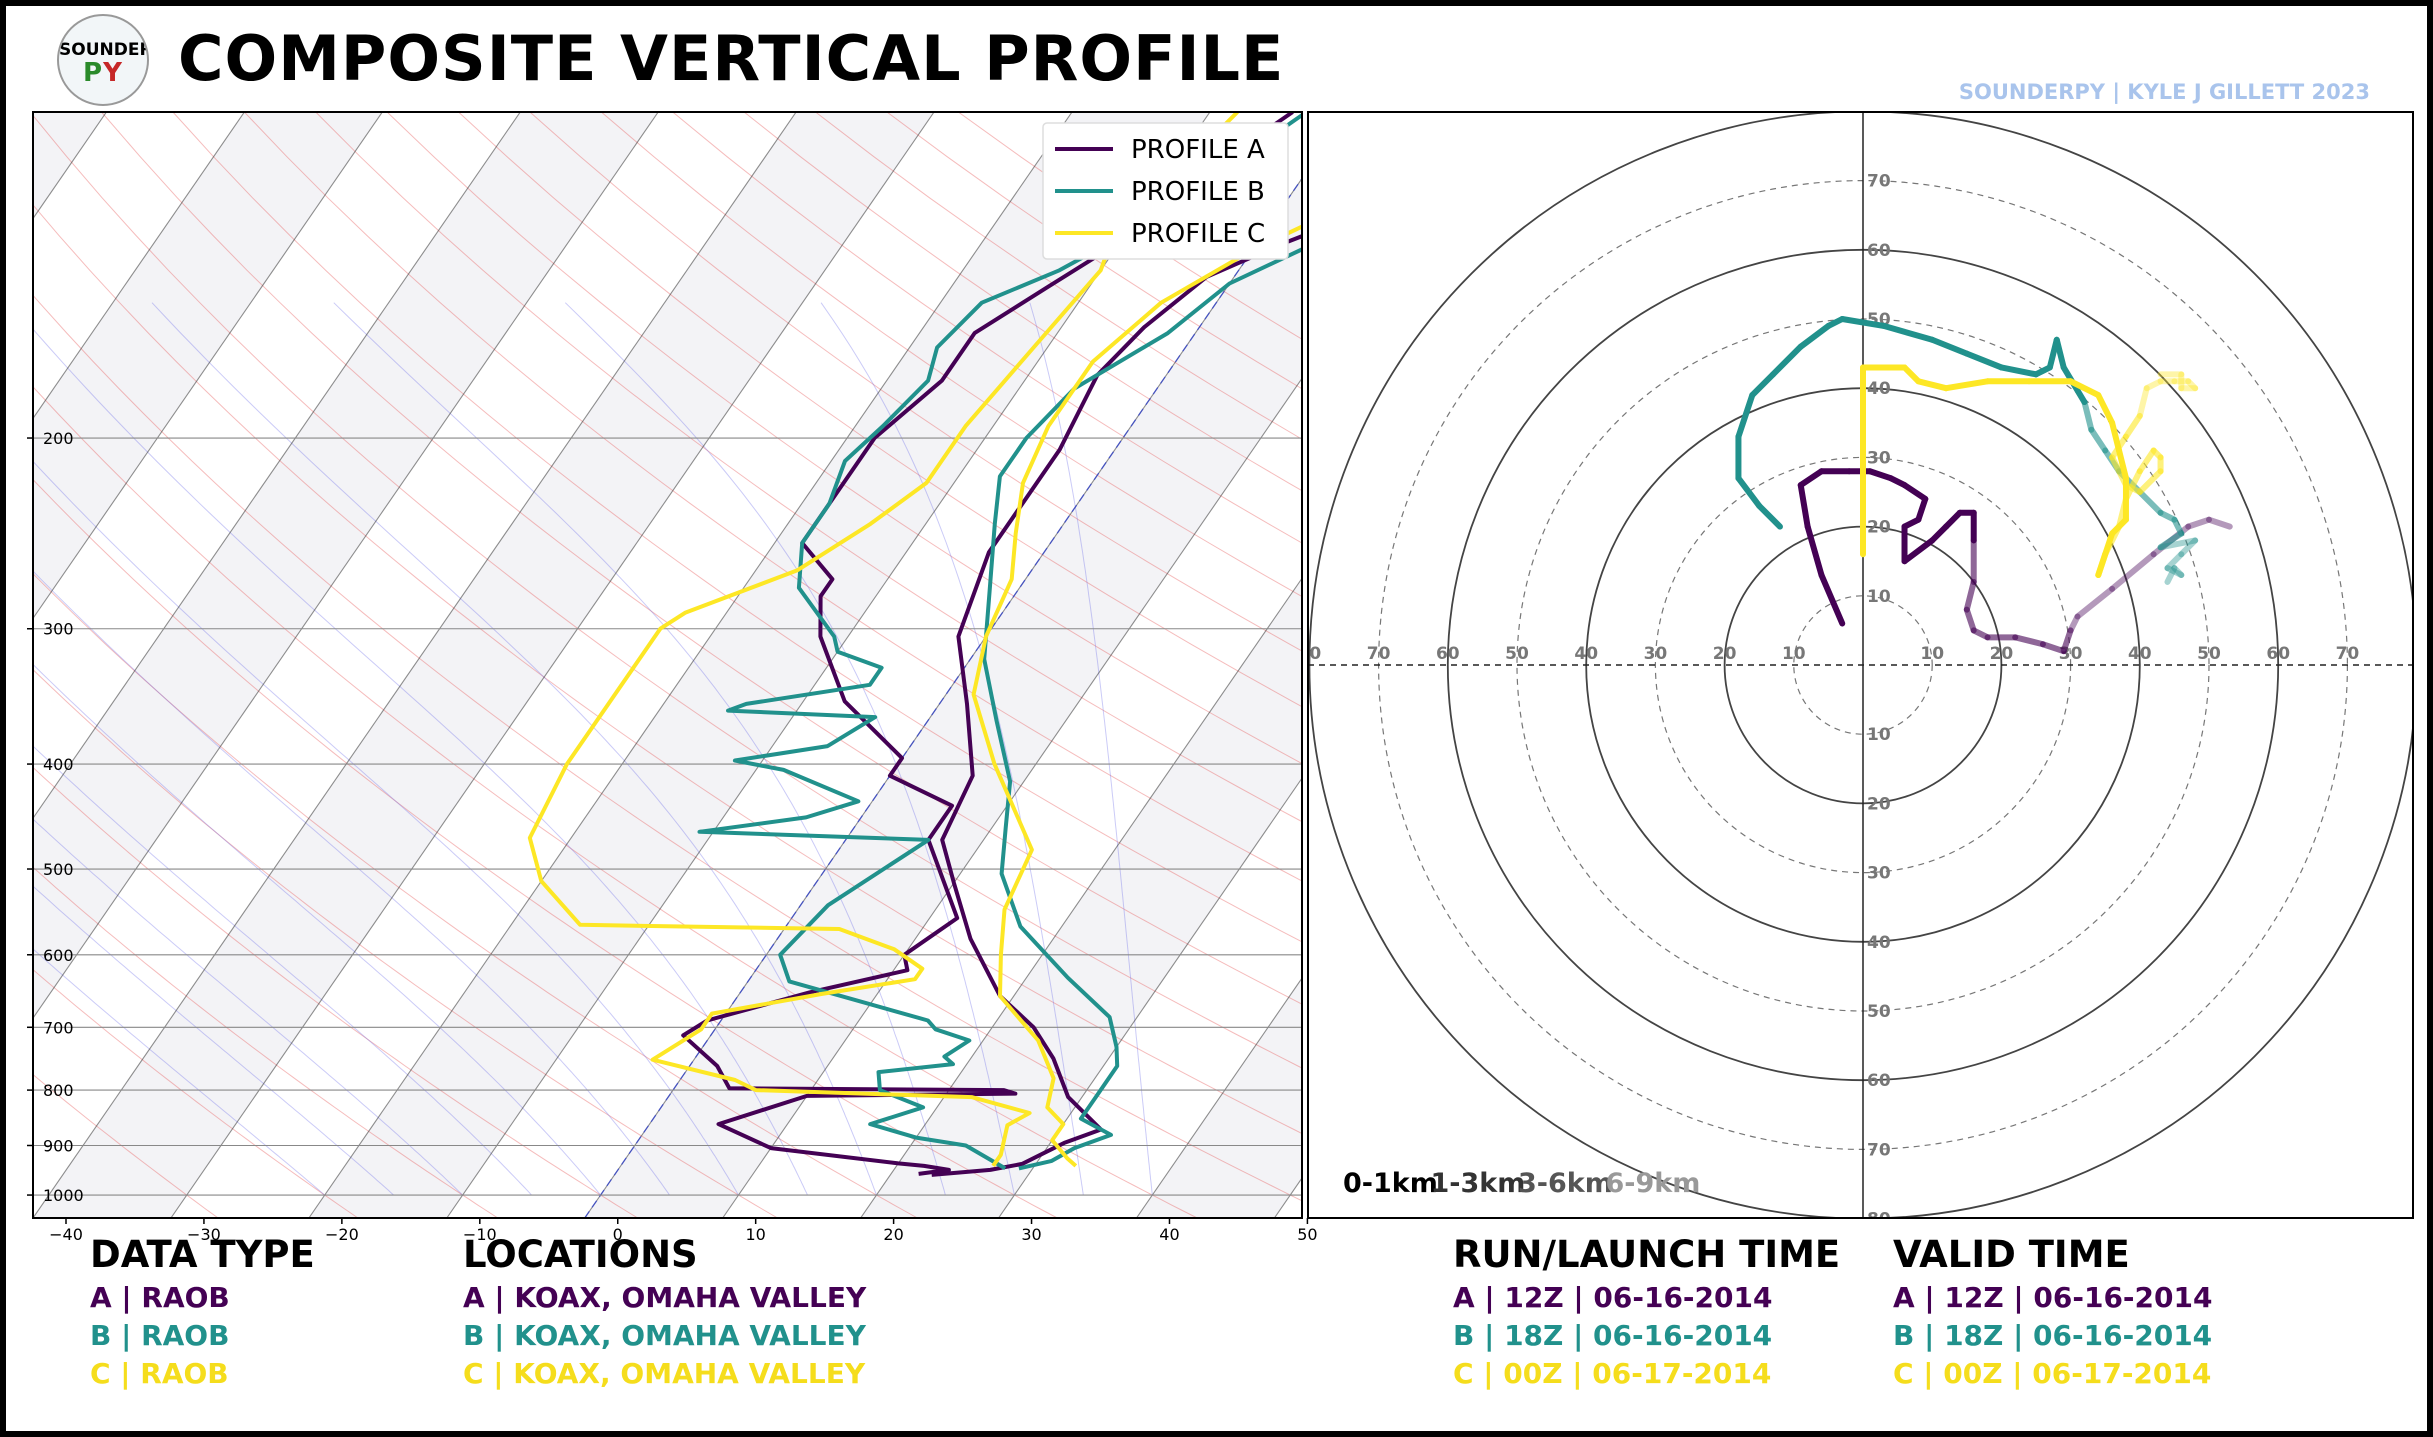 The width and height of the screenshot is (2433, 1437). What do you see at coordinates (104, 50) in the screenshot?
I see `logo-text: SOUNDER` at bounding box center [104, 50].